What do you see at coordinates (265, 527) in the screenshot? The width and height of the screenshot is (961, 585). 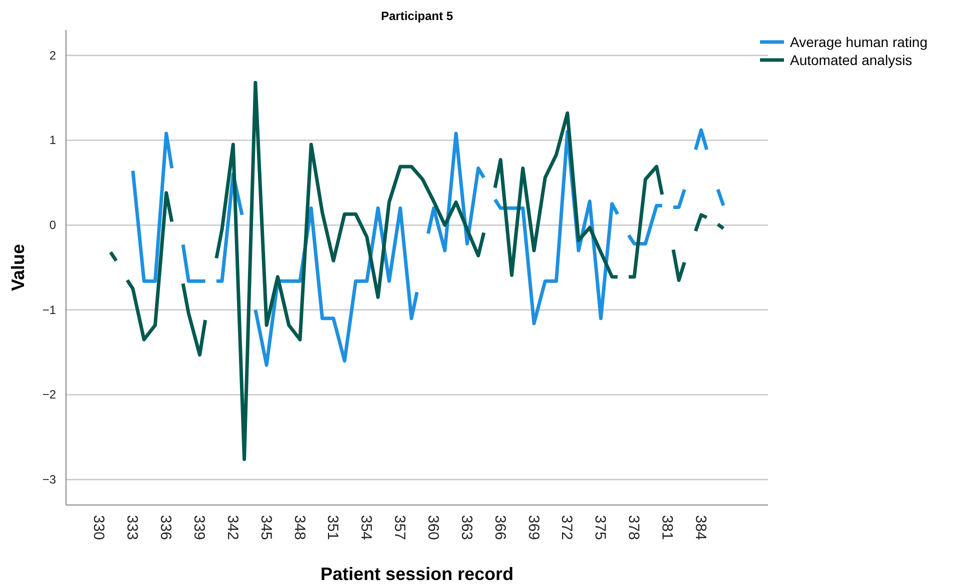 I see `x-tick-label: 345` at bounding box center [265, 527].